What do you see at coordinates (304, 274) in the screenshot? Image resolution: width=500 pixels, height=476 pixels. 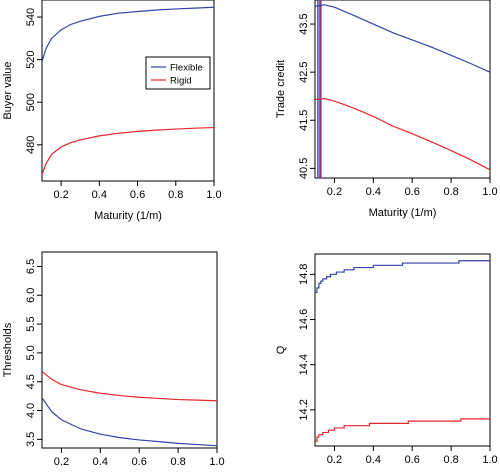 I see `y-tick-label: 14.8` at bounding box center [304, 274].